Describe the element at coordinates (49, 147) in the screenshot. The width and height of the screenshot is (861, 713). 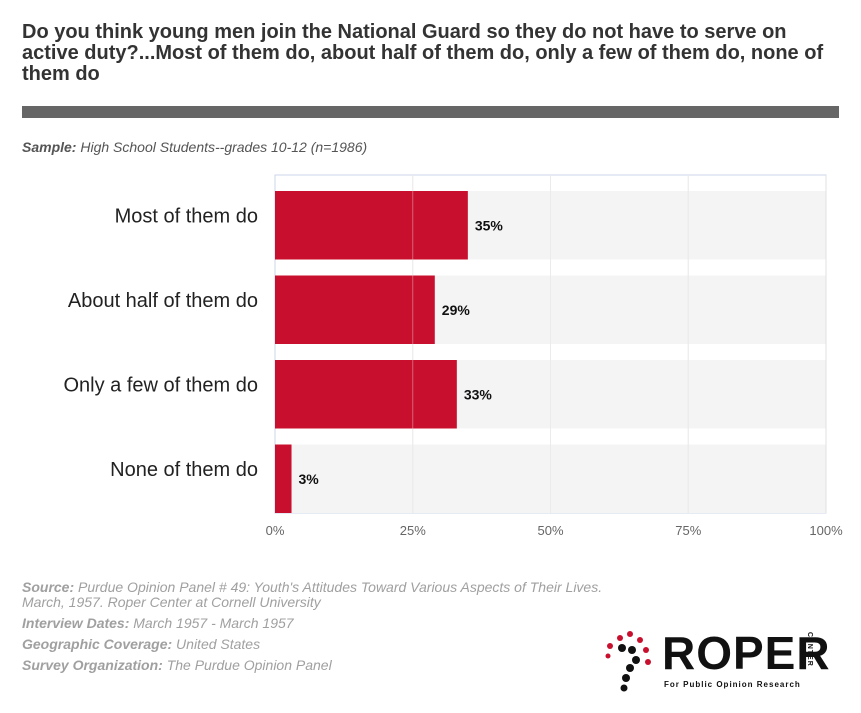
I see `sample-label: Sample:` at that location.